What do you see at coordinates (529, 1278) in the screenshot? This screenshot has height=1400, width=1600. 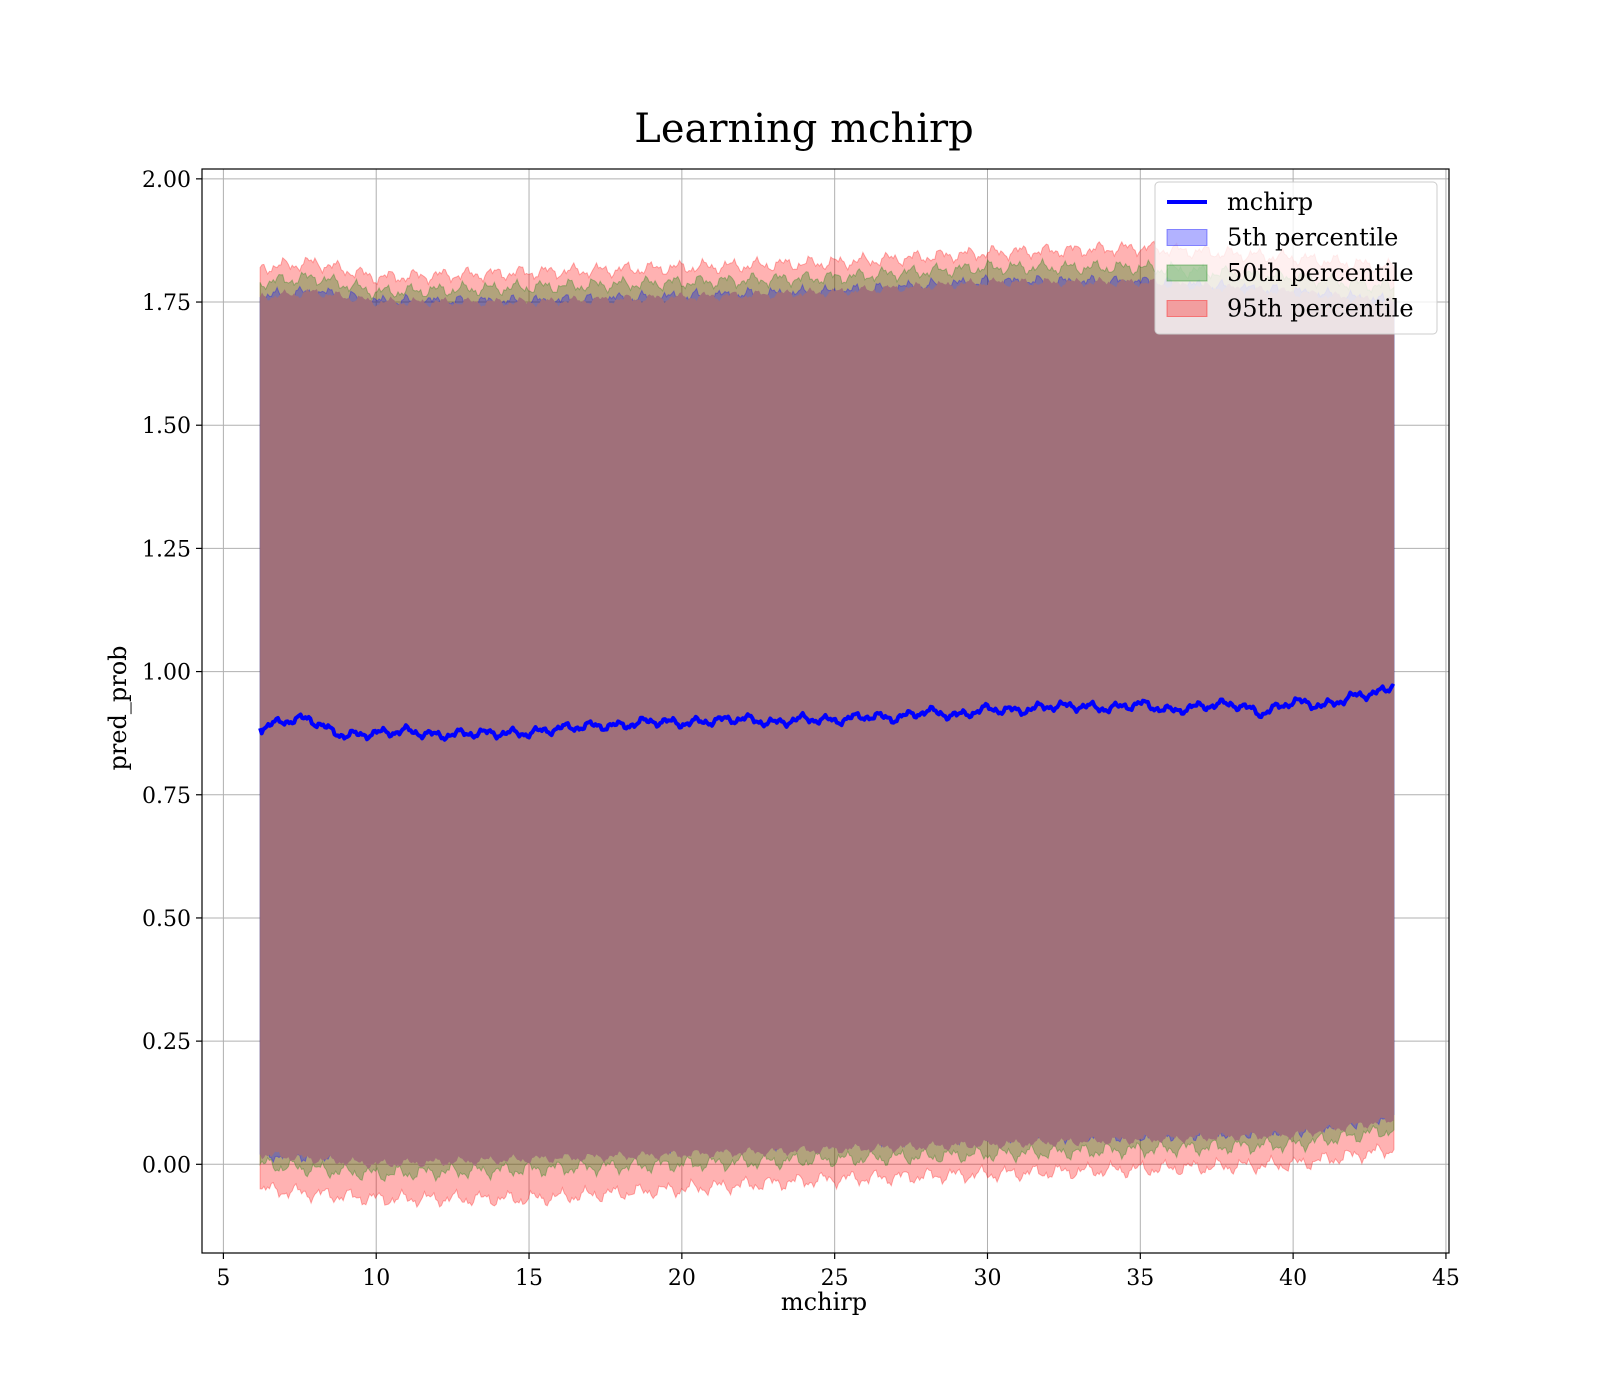 I see `x-tick-label: 15` at bounding box center [529, 1278].